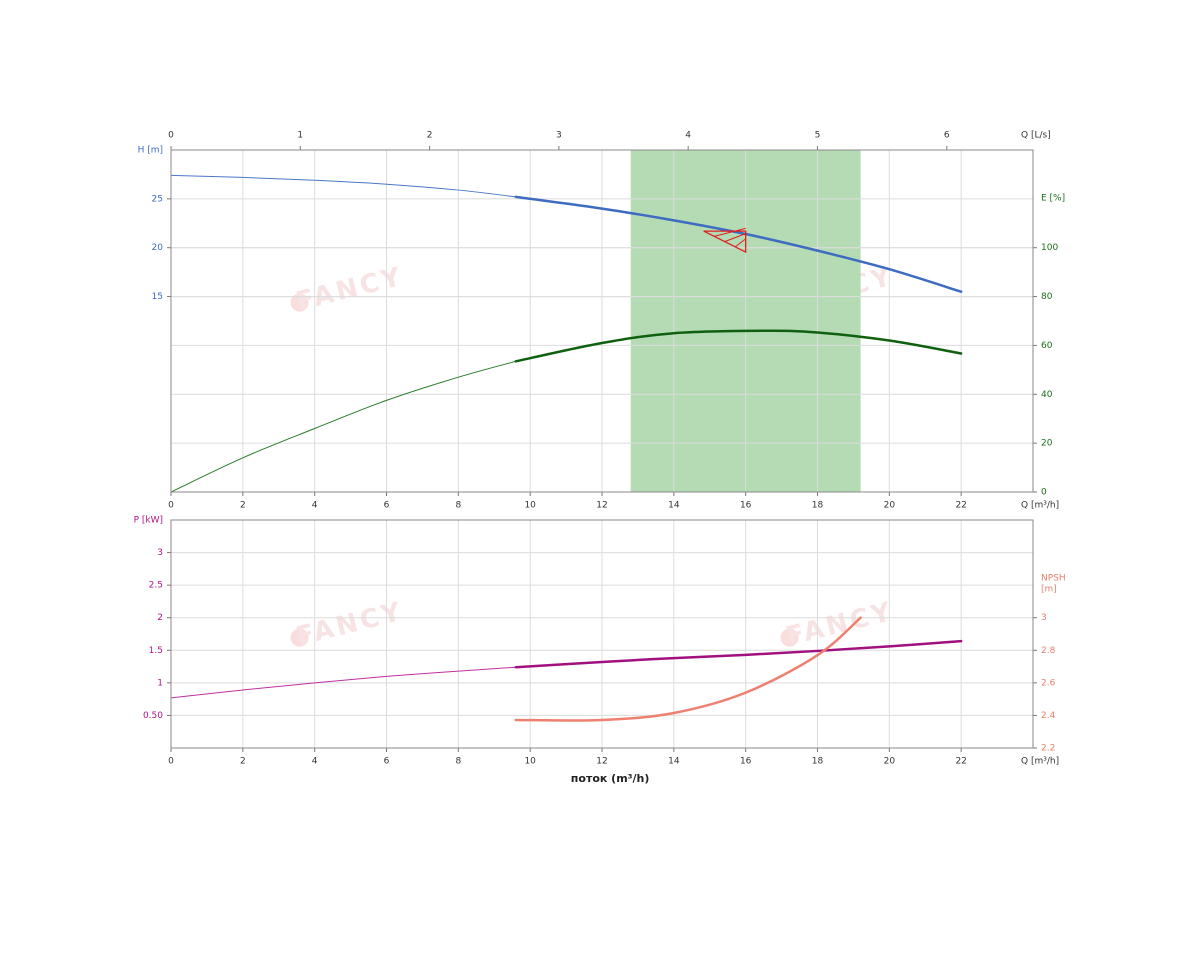  What do you see at coordinates (160, 683) in the screenshot?
I see `y-tick-label: 1` at bounding box center [160, 683].